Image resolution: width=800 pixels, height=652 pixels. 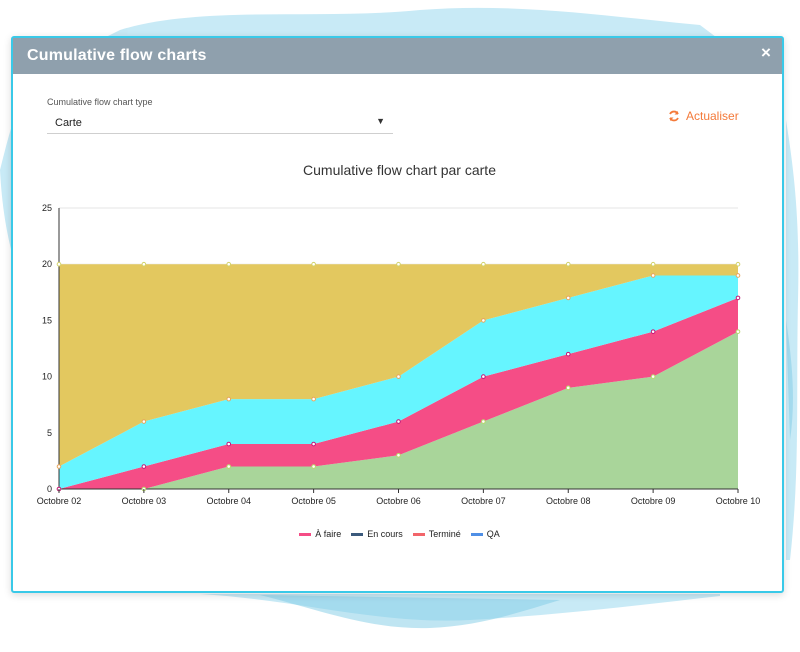 What do you see at coordinates (68, 123) in the screenshot?
I see `chart-type-value: Carte` at bounding box center [68, 123].